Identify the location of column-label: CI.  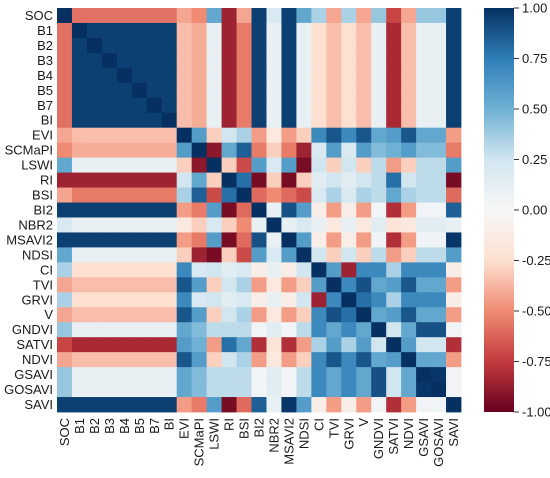
(318, 424).